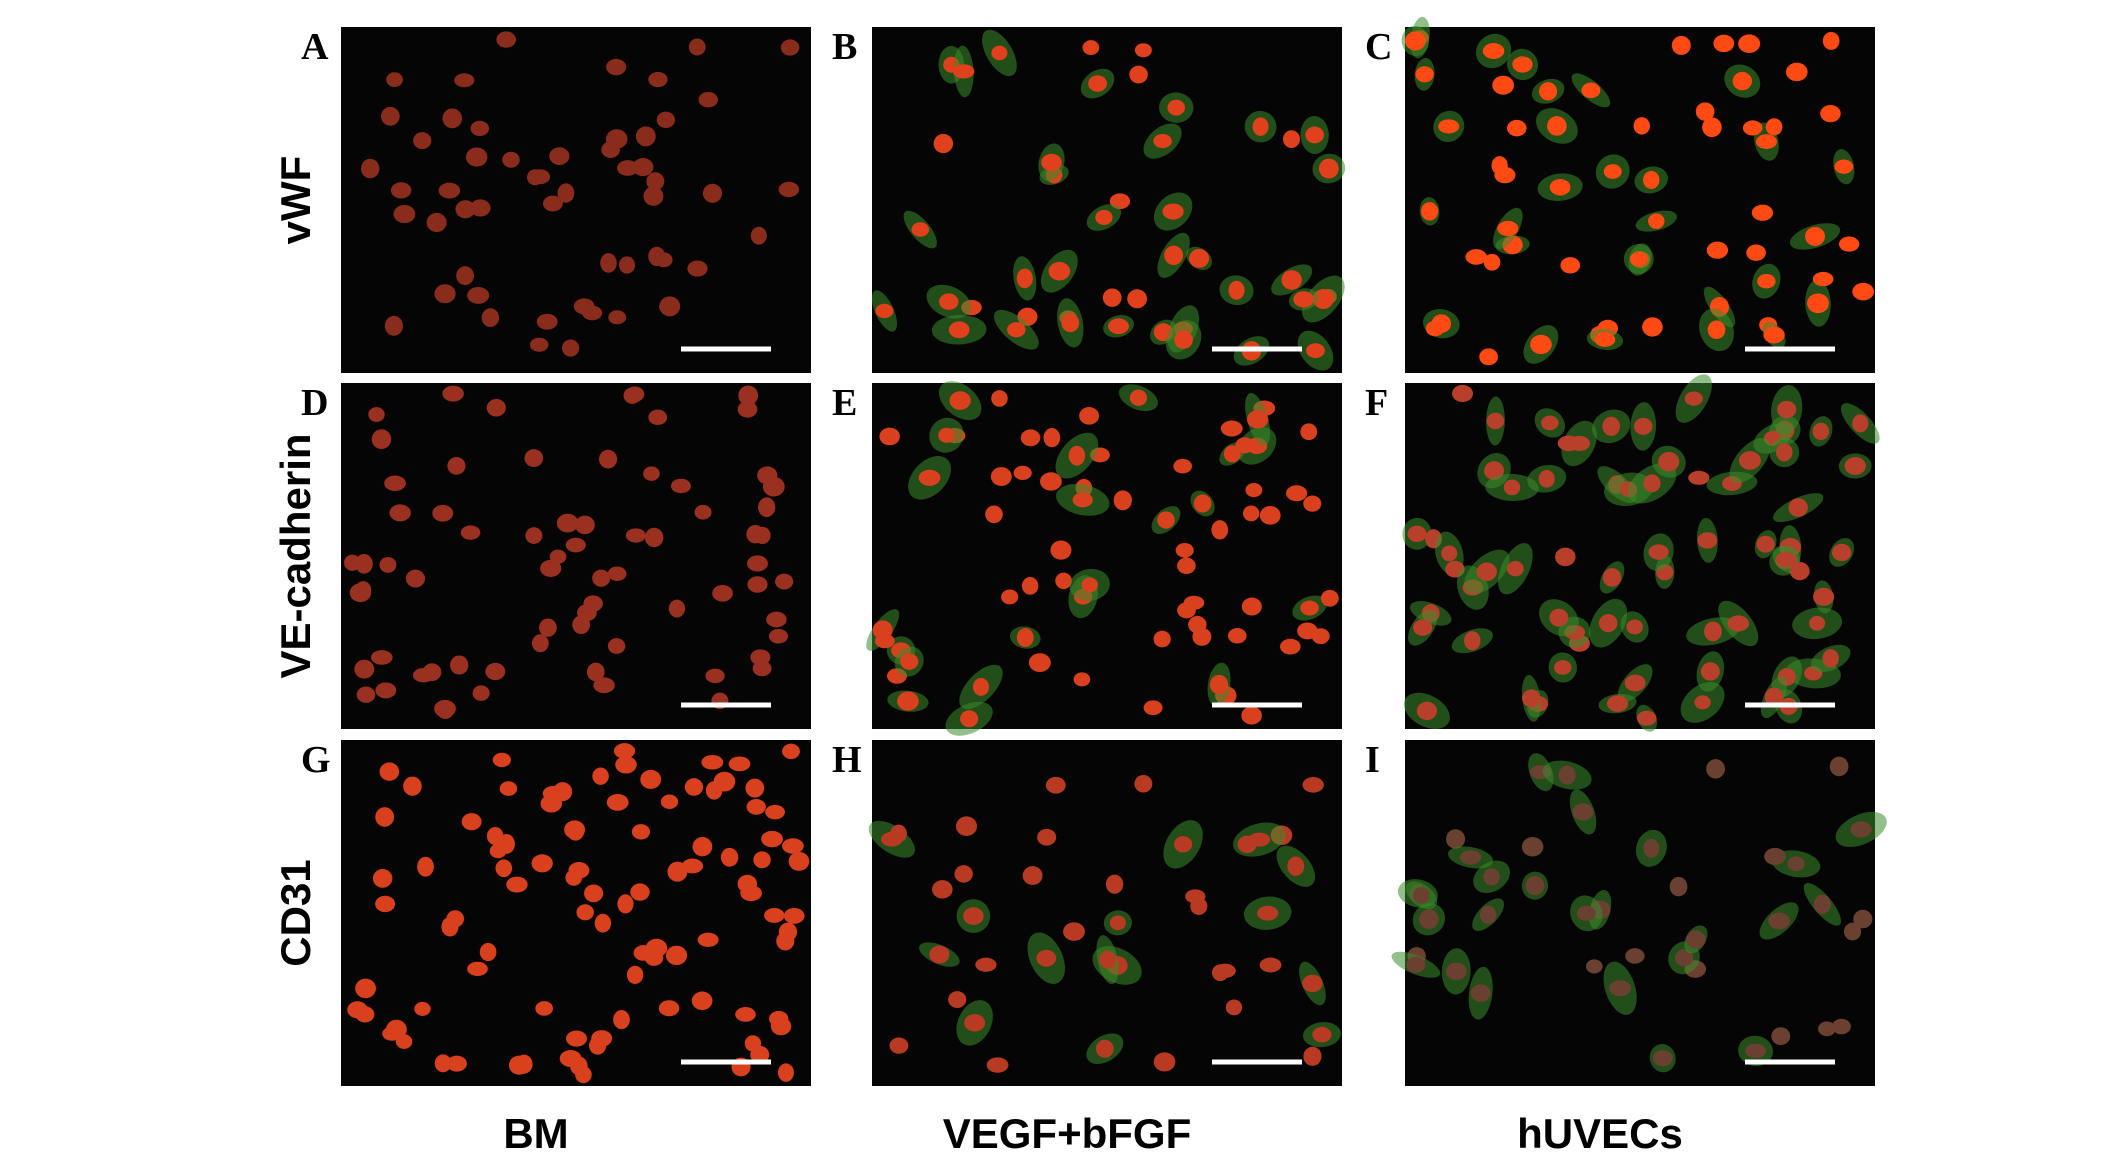 The width and height of the screenshot is (2126, 1171). I want to click on column-label: VEGF+bFGF, so click(1067, 1133).